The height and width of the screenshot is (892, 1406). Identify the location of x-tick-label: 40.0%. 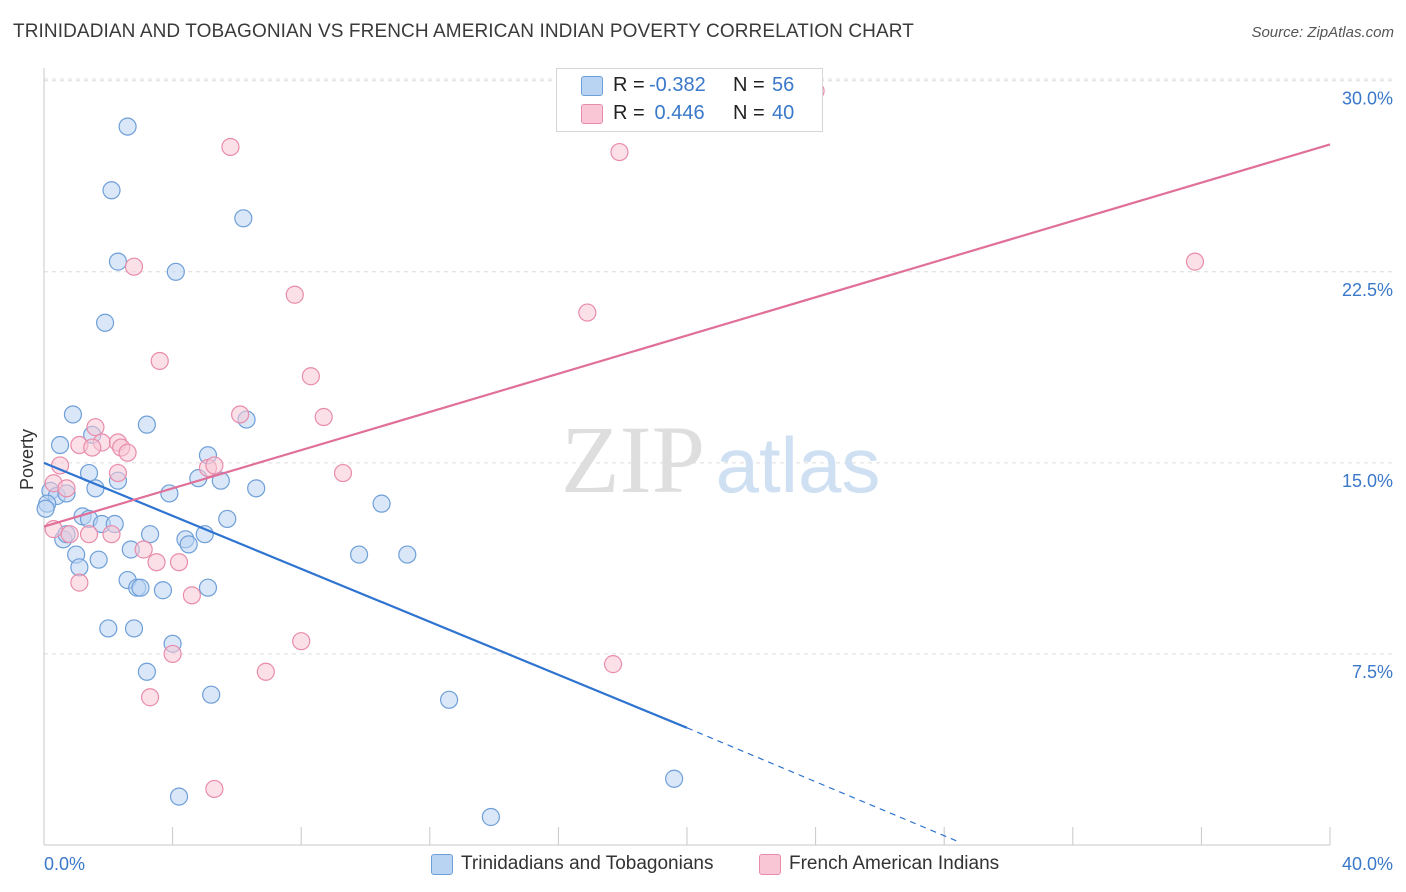
(1367, 864).